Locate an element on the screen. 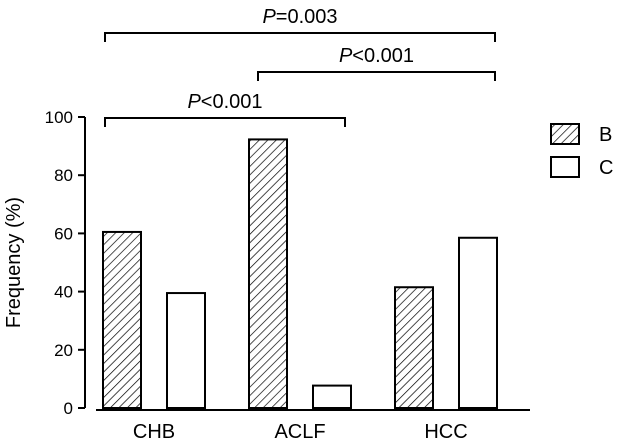 The image size is (617, 443). y-tick-label: 80 is located at coordinates (63, 175).